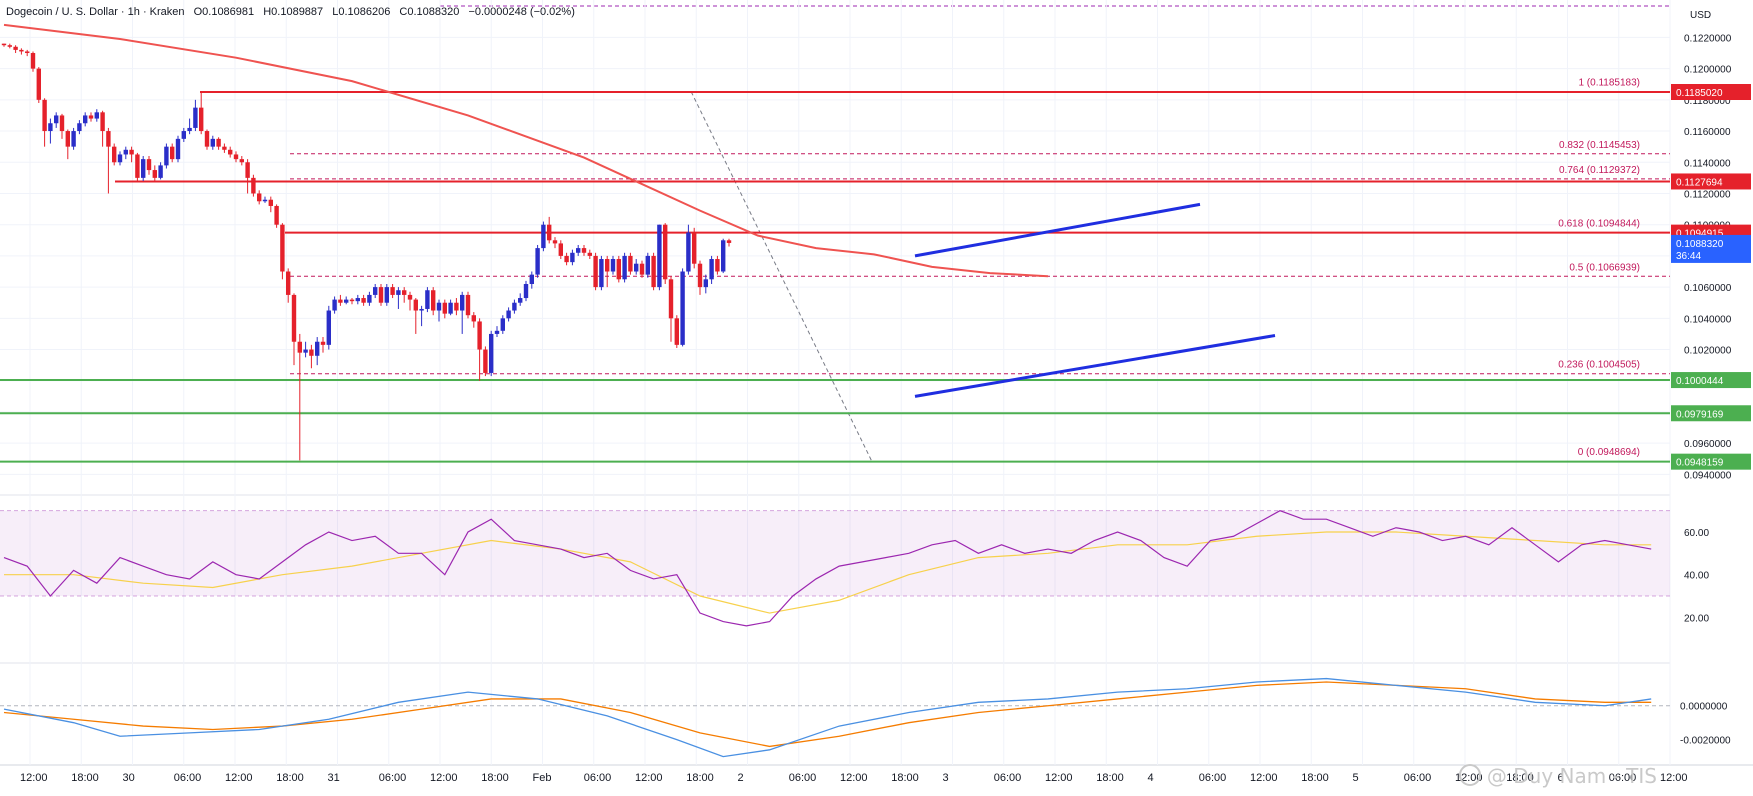 The height and width of the screenshot is (796, 1753). I want to click on macd-line, so click(827, 717).